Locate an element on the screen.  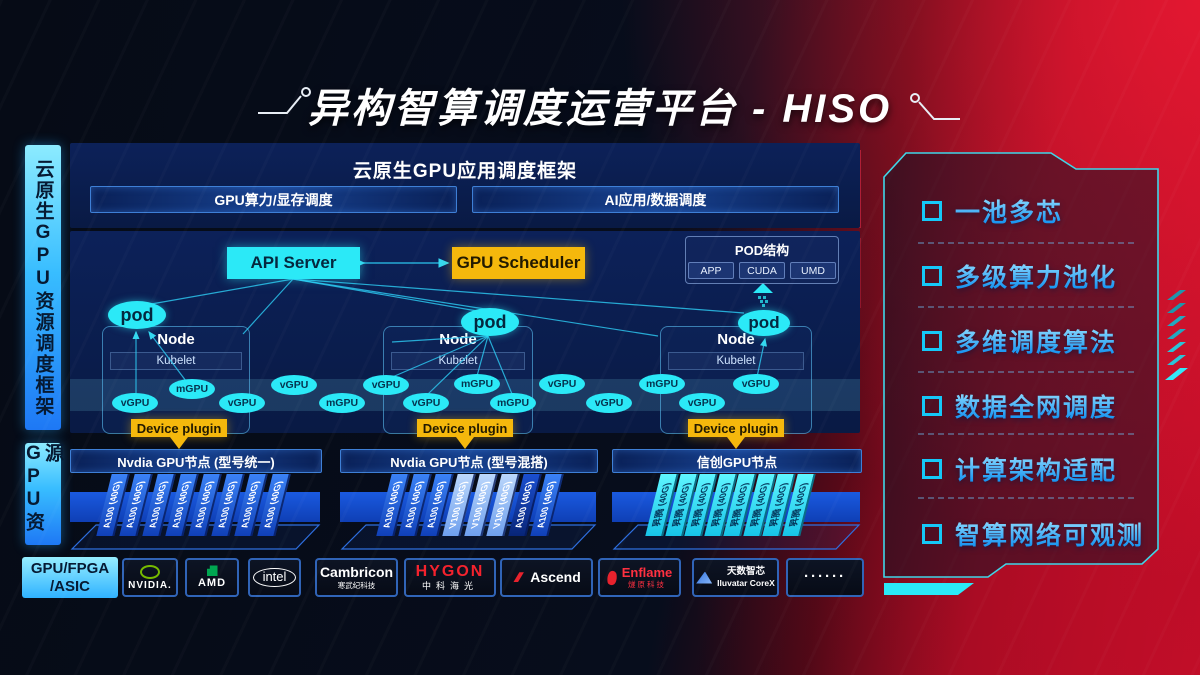
feature-item-3: 多维调度算法 is located at coordinates (1019, 341).